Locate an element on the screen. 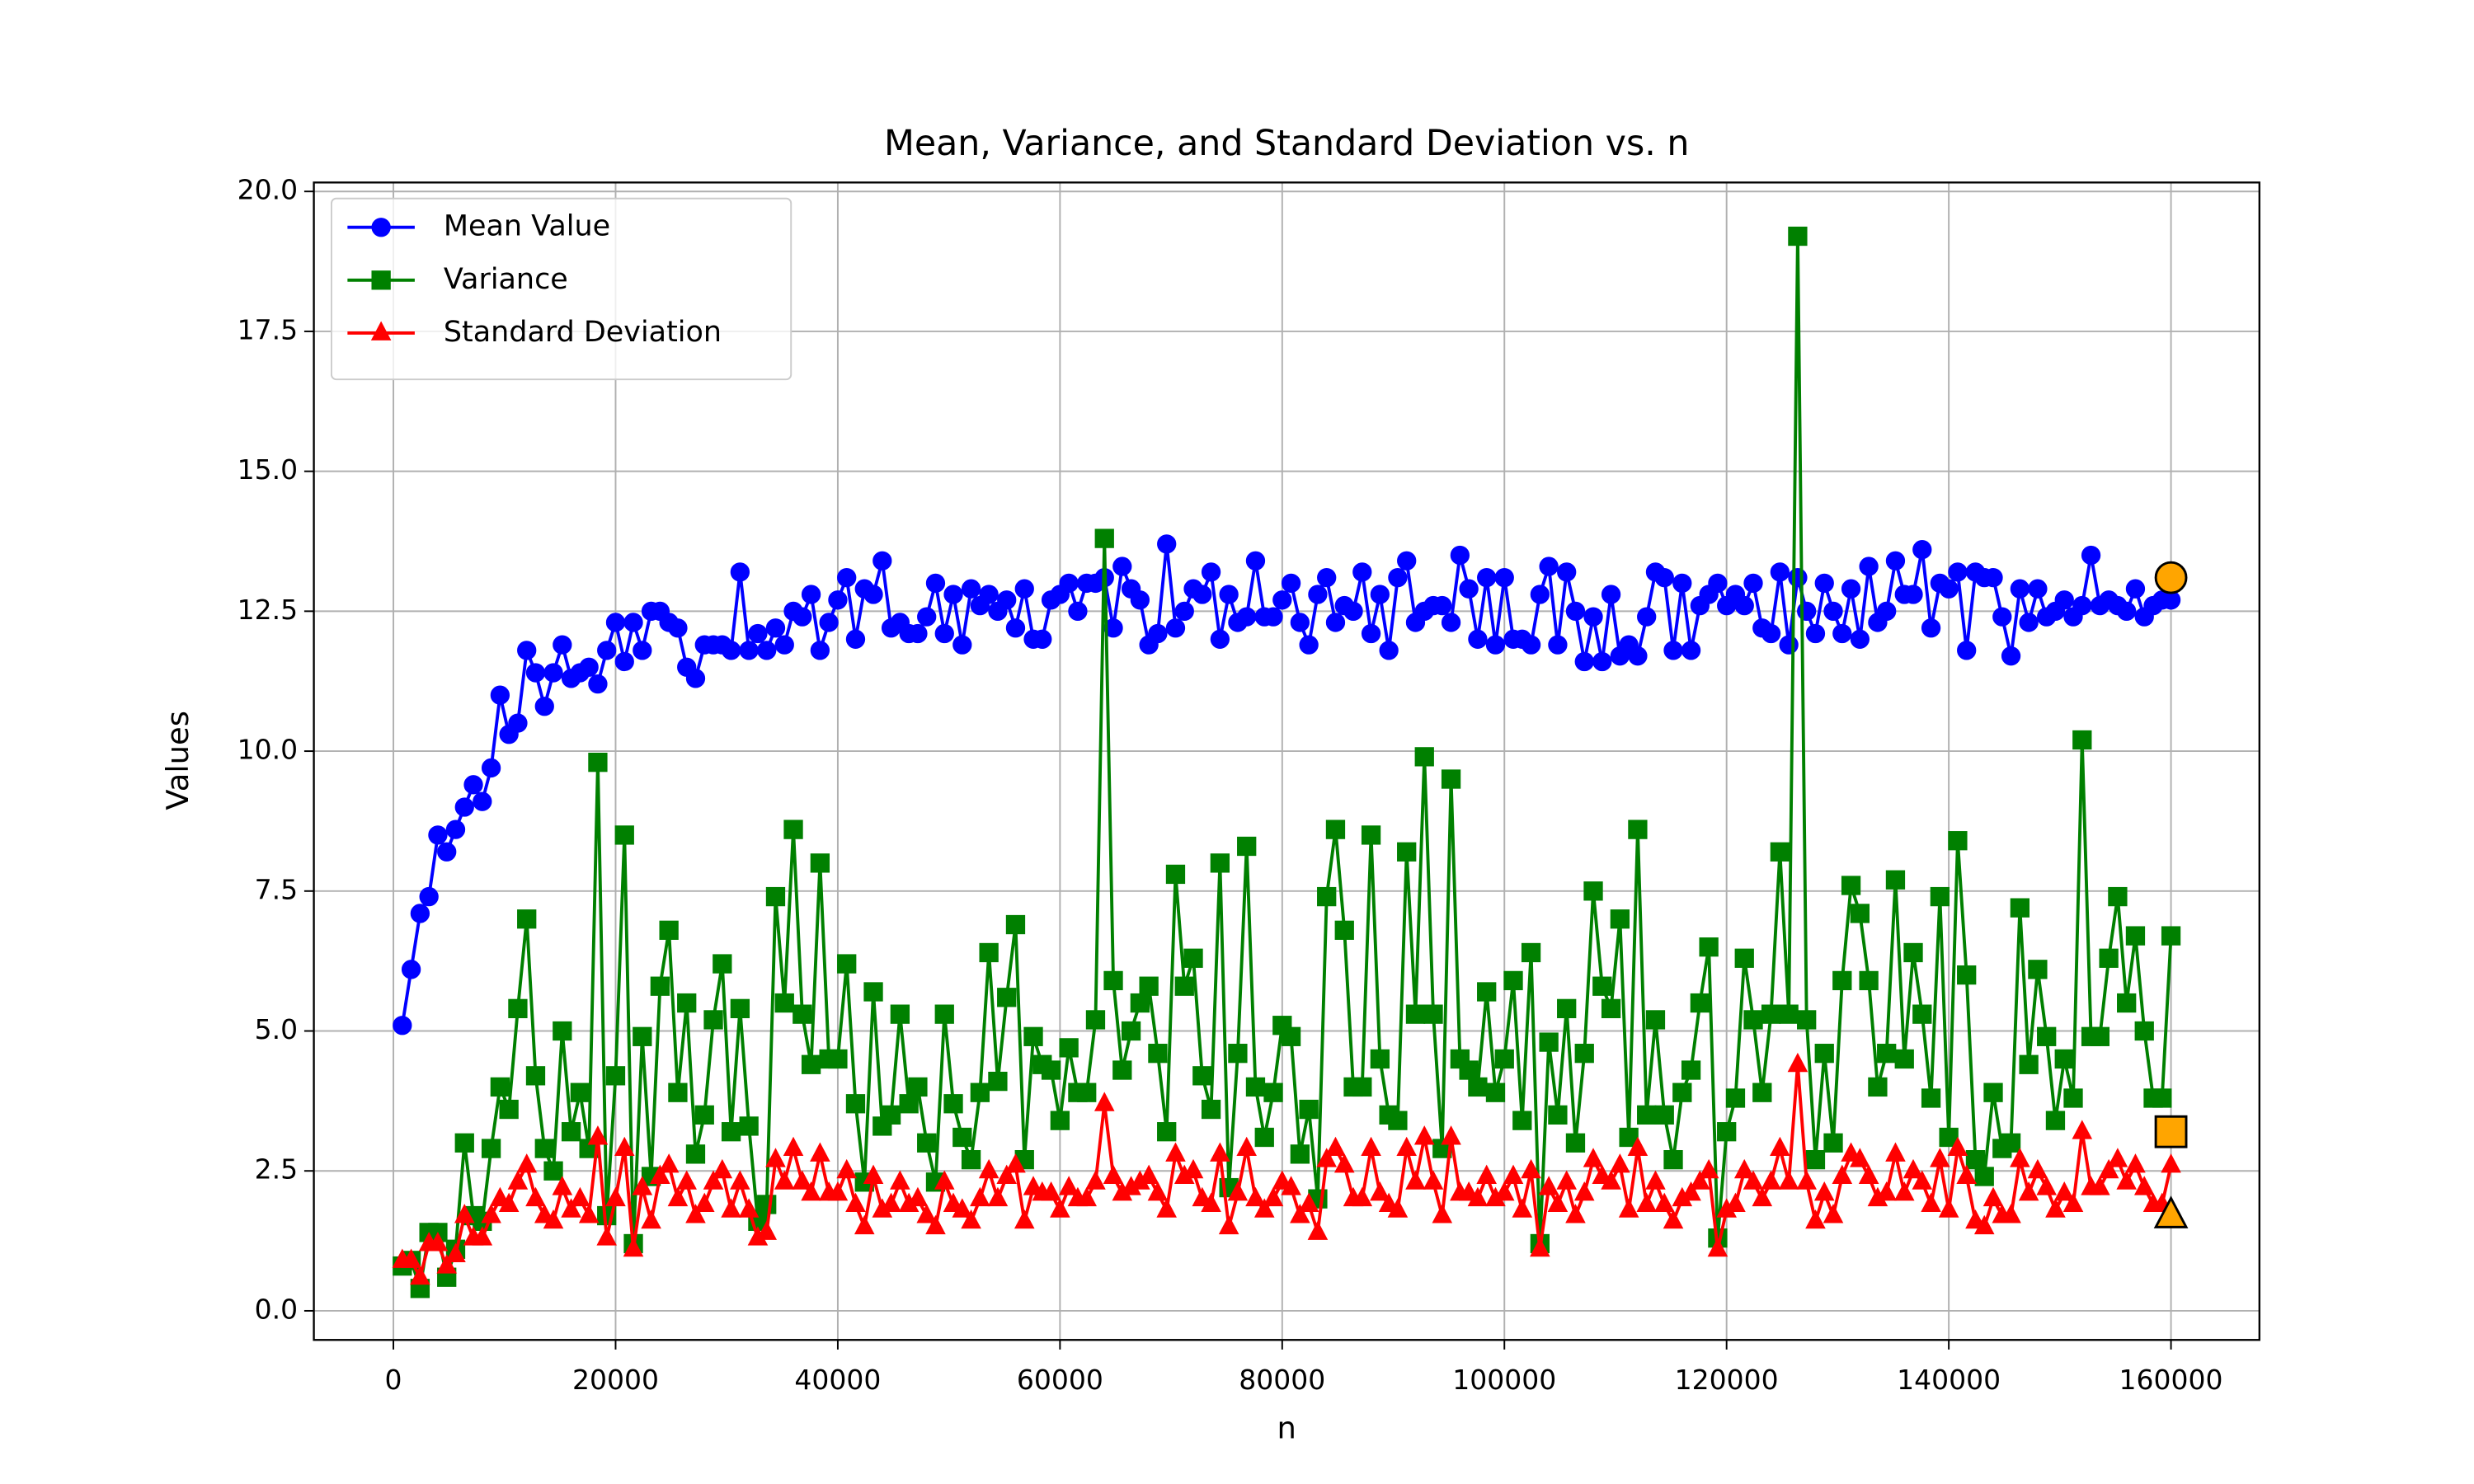 This screenshot has width=2474, height=1484. legend-box is located at coordinates (561, 289).